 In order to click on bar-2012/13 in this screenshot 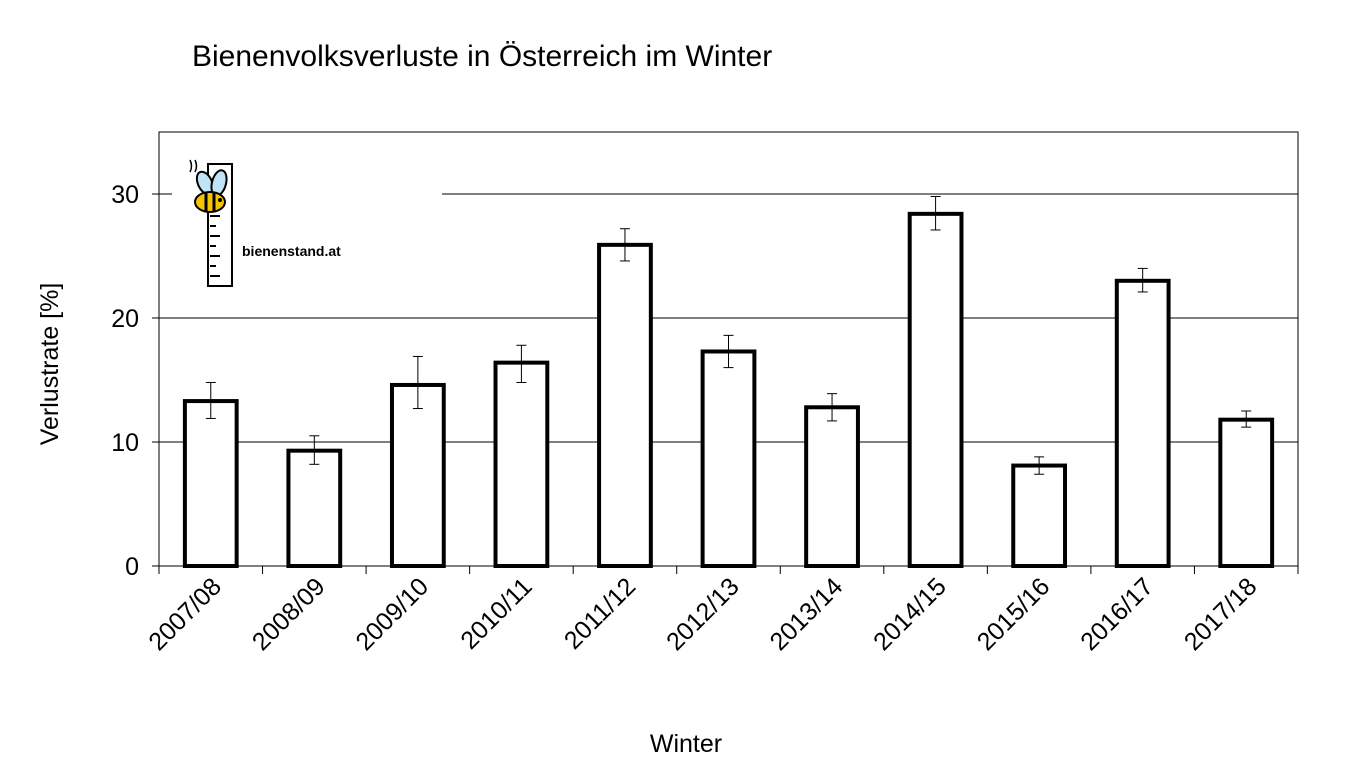, I will do `click(728, 459)`.